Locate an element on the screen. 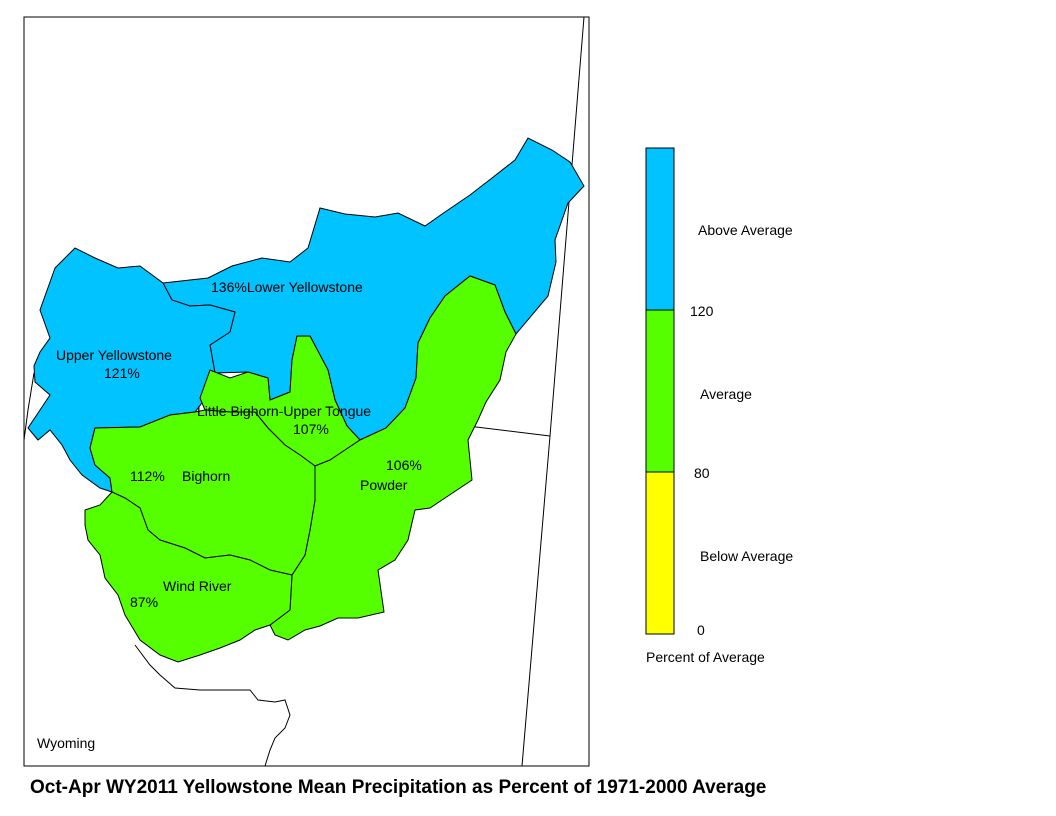  basin-label-little-bighorn-upper-tongue: Little Bighorn-Upper Tongue is located at coordinates (284, 411).